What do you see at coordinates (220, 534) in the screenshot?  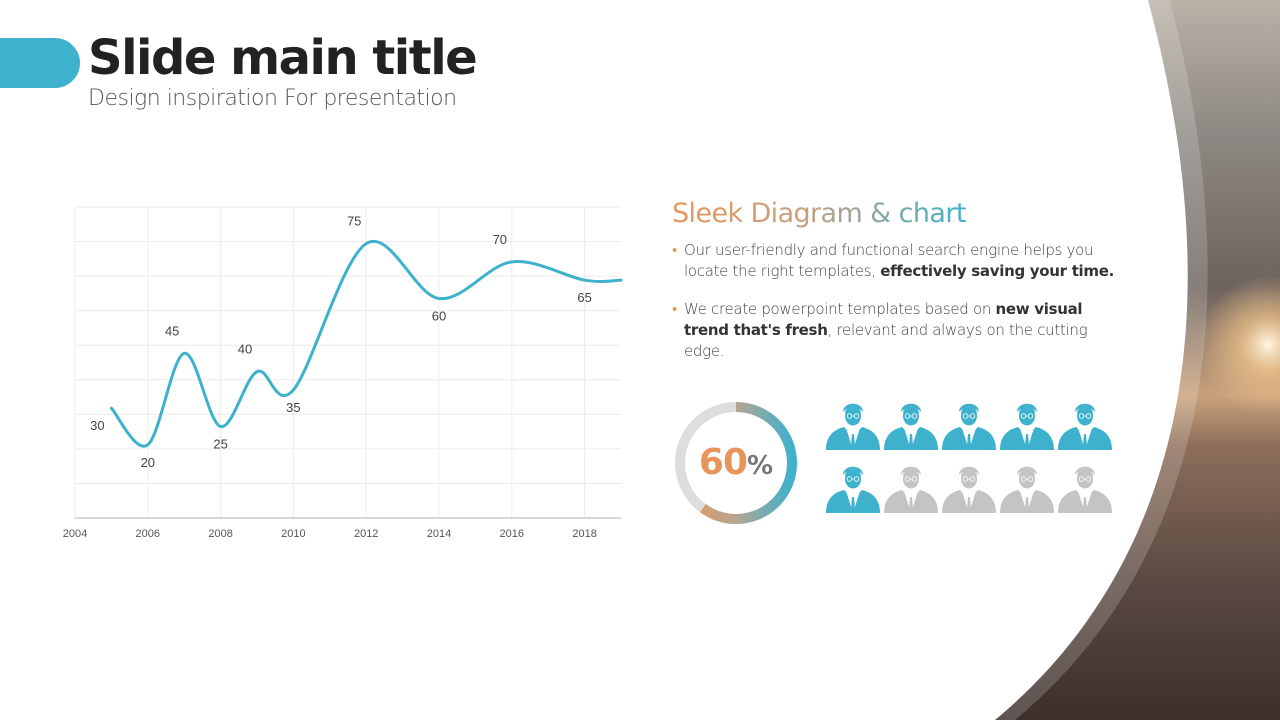 I see `x-tick-label: 2008` at bounding box center [220, 534].